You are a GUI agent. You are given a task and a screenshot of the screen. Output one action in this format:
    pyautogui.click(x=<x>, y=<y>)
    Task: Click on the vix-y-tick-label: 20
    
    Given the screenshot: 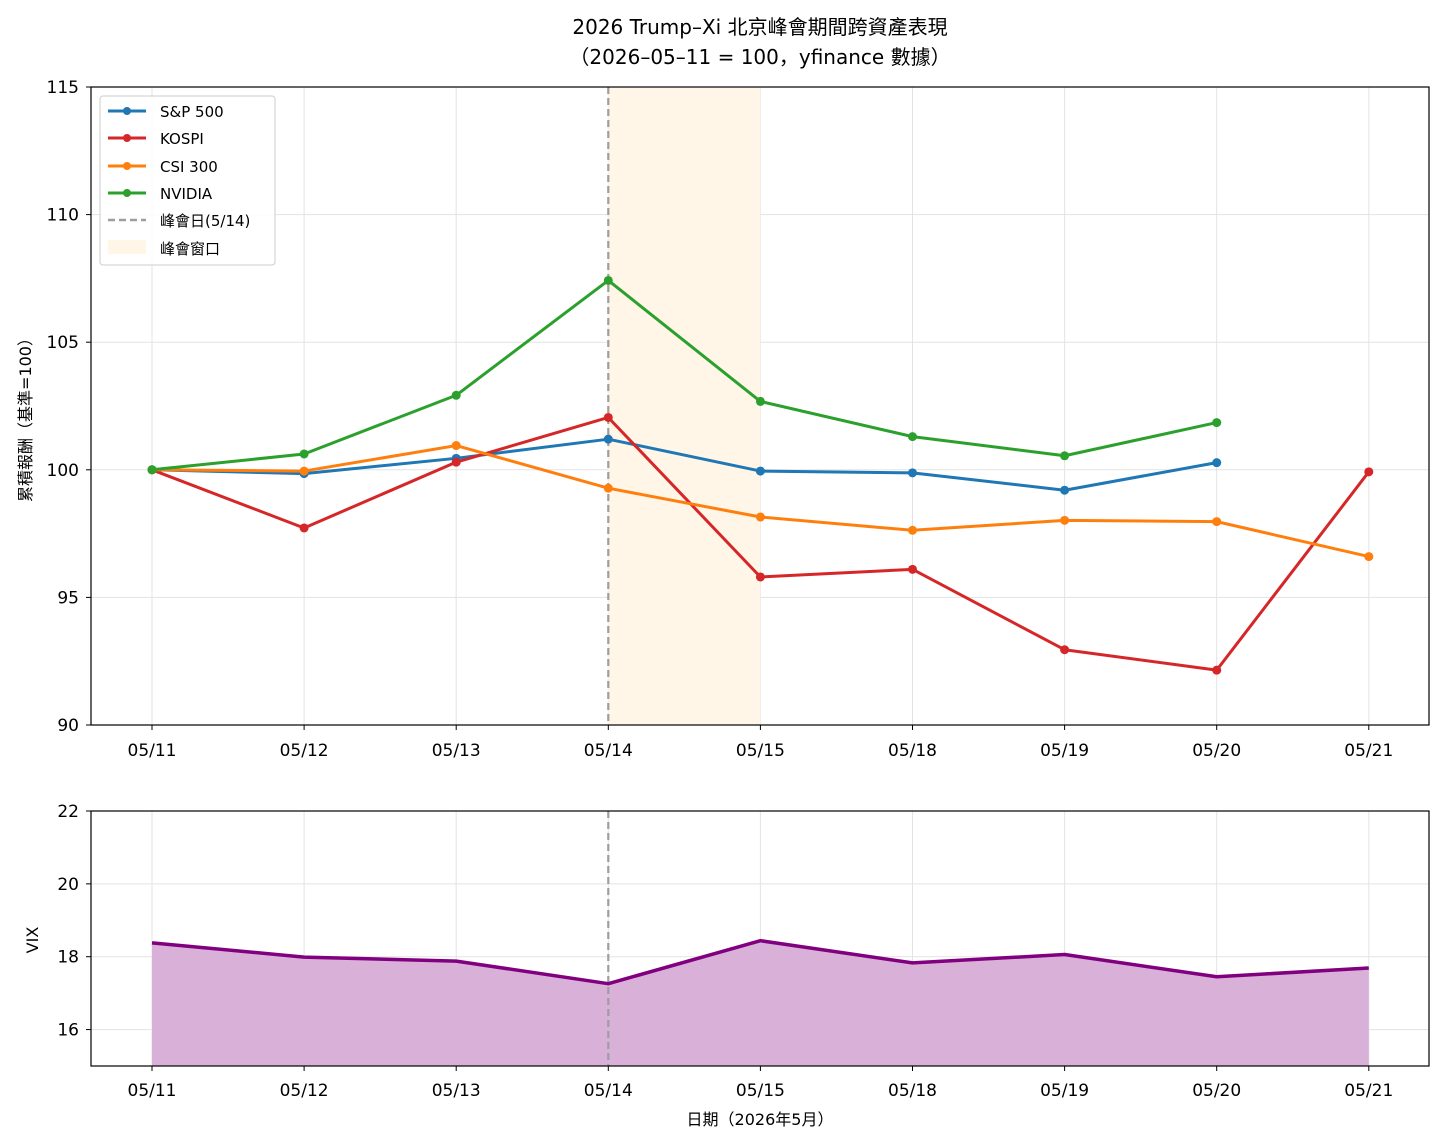 What is the action you would take?
    pyautogui.click(x=68, y=885)
    